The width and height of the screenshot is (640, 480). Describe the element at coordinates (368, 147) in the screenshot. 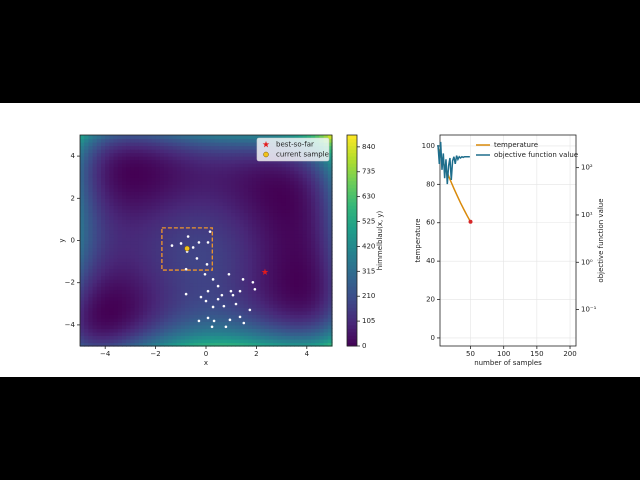

I see `colorbar-tick-label: 840` at that location.